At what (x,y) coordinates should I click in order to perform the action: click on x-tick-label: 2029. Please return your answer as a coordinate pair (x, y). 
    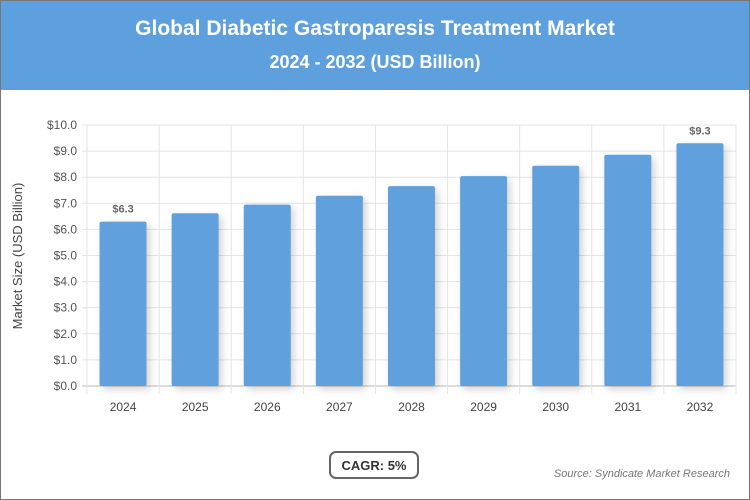
    Looking at the image, I should click on (483, 407).